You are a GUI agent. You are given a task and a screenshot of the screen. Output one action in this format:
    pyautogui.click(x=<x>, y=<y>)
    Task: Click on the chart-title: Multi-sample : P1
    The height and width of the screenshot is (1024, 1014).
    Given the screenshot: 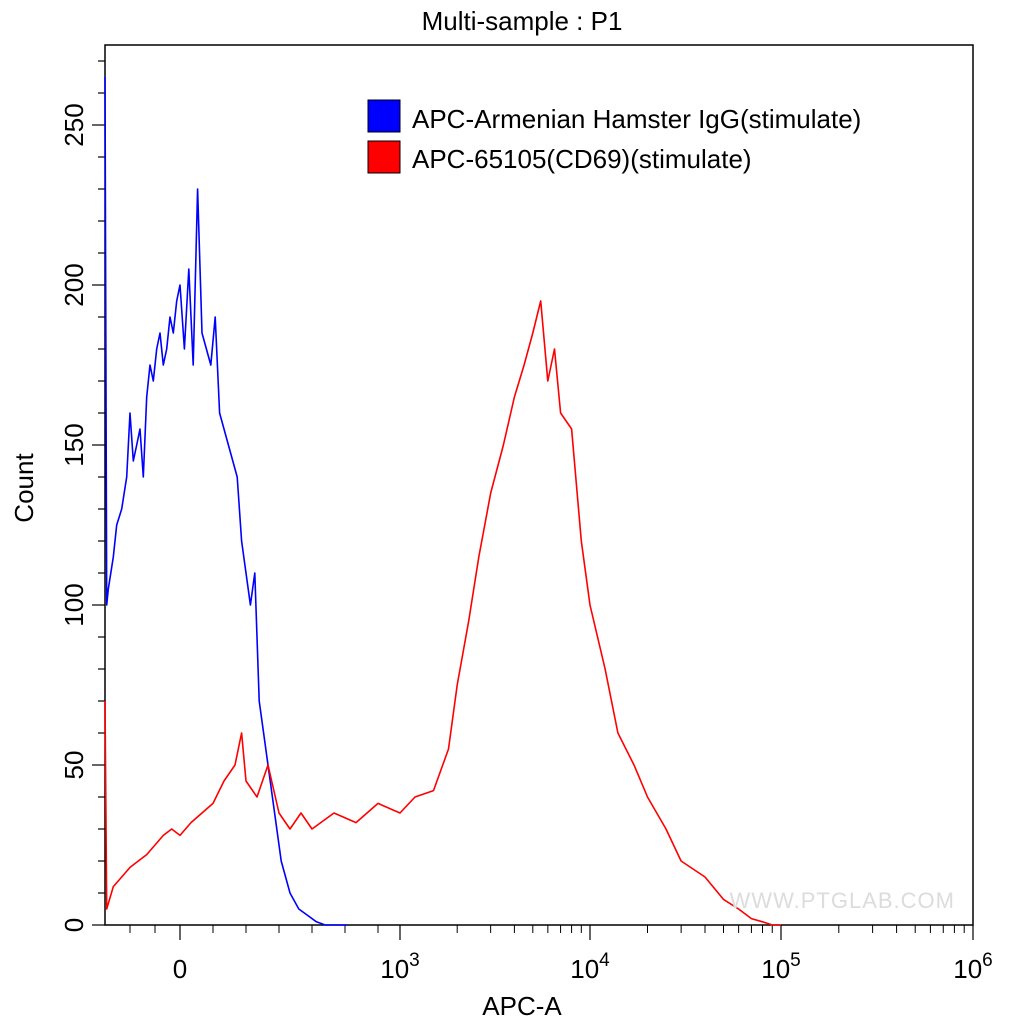 What is the action you would take?
    pyautogui.click(x=522, y=21)
    